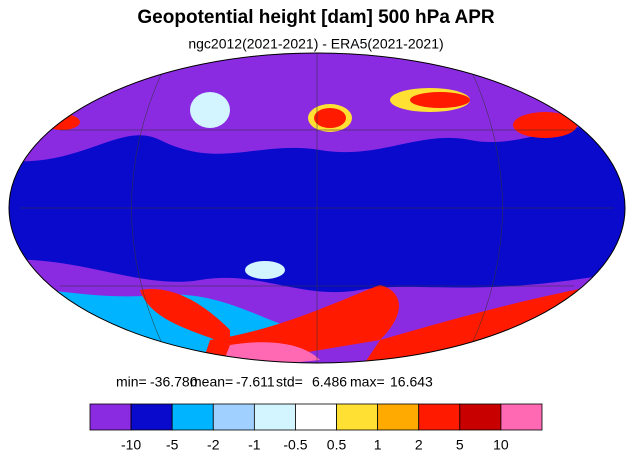 The width and height of the screenshot is (632, 465). What do you see at coordinates (174, 382) in the screenshot?
I see `stat-value: -36.780` at bounding box center [174, 382].